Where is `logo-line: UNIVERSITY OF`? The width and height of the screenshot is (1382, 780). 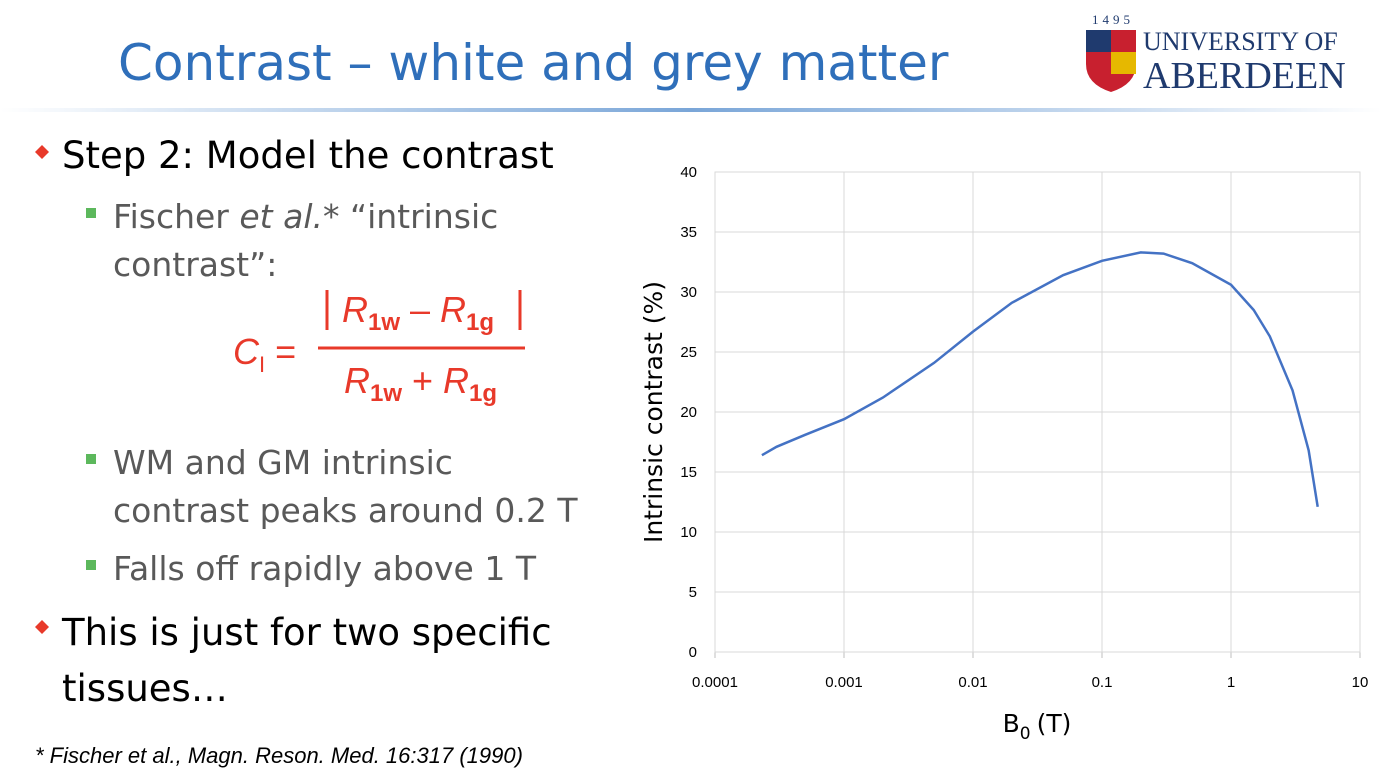 logo-line: UNIVERSITY OF is located at coordinates (1240, 41).